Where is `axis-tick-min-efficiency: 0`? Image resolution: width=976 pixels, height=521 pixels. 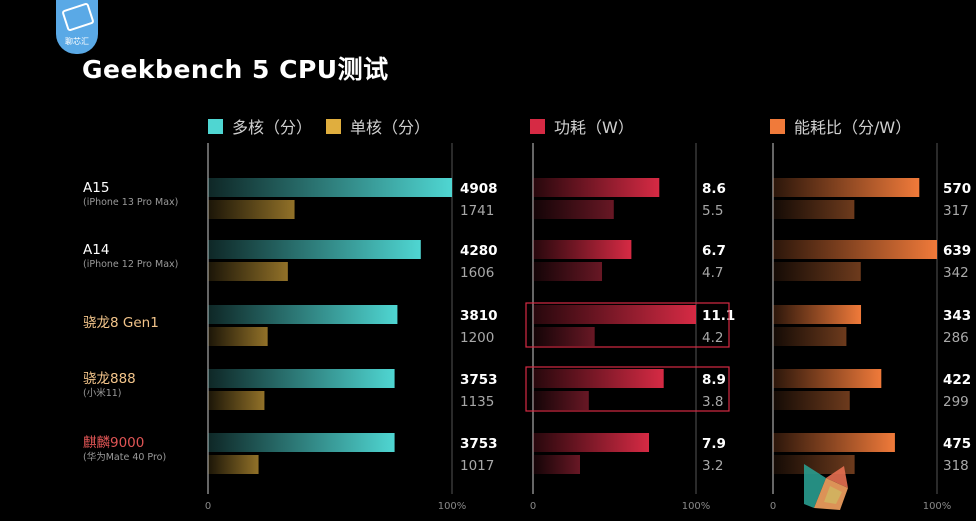 axis-tick-min-efficiency: 0 is located at coordinates (773, 506).